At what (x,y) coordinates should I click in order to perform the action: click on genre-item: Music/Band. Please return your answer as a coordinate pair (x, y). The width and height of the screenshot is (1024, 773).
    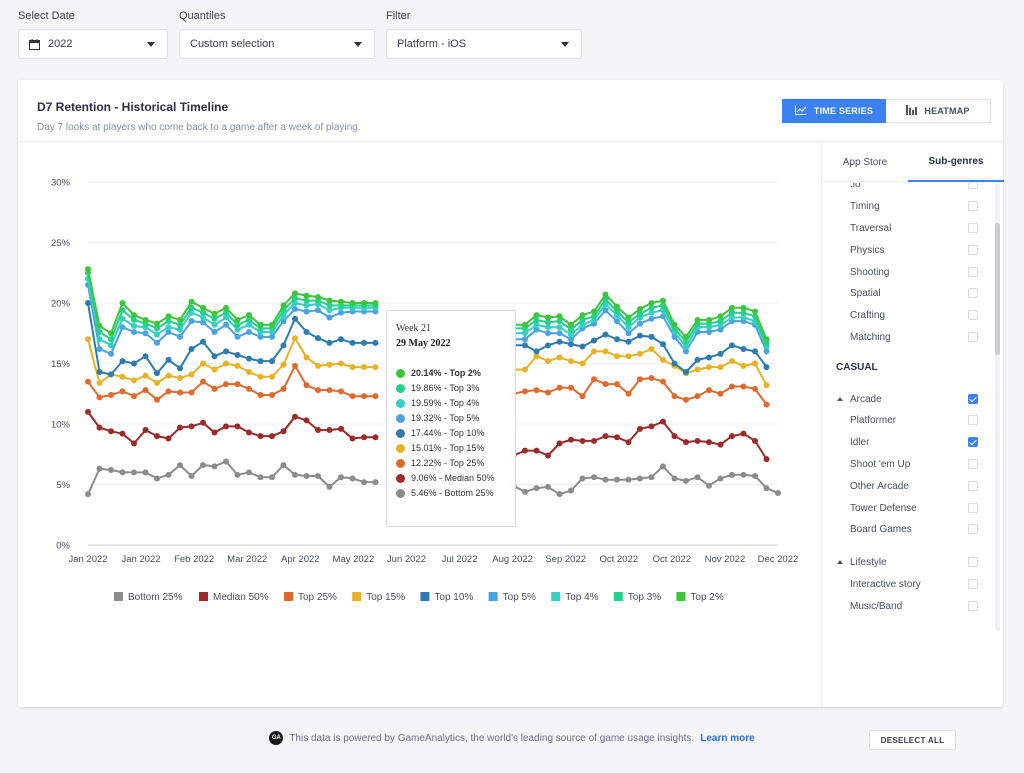
    Looking at the image, I should click on (908, 607).